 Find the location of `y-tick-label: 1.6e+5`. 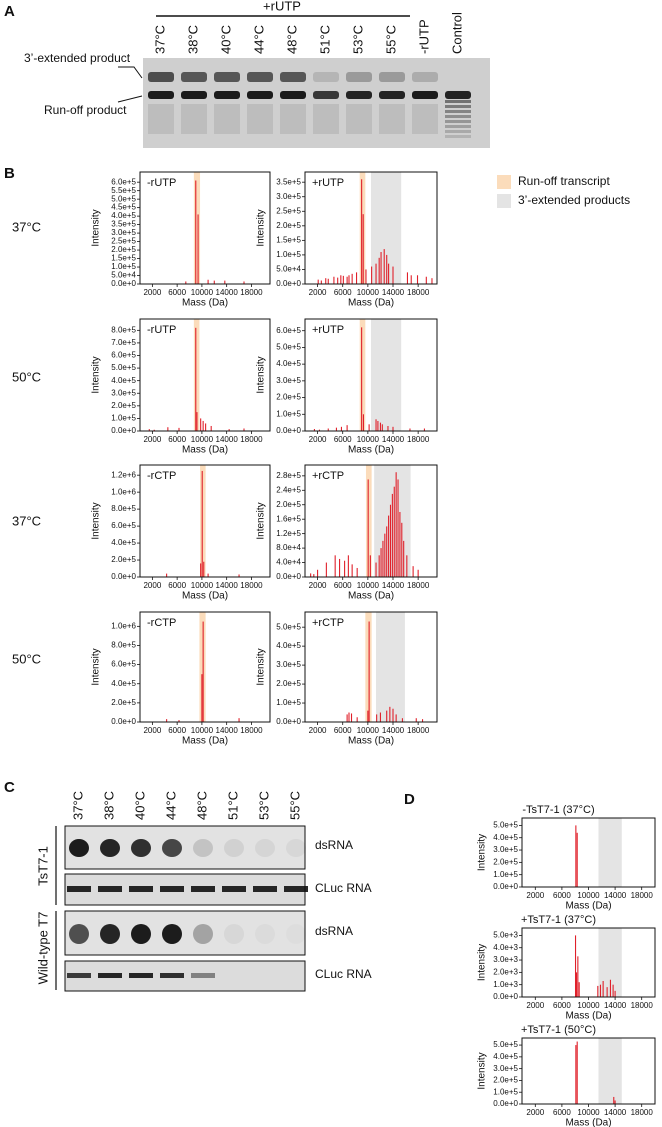

y-tick-label: 1.6e+5 is located at coordinates (288, 518).